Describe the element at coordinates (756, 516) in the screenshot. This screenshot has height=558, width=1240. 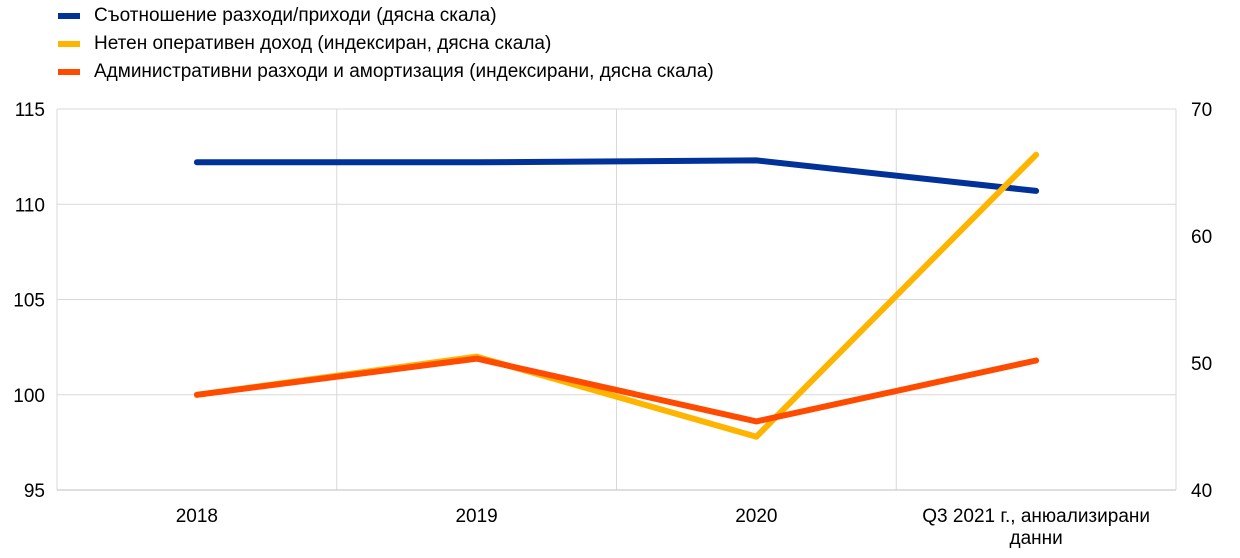
I see `x-tick-label: 2020` at that location.